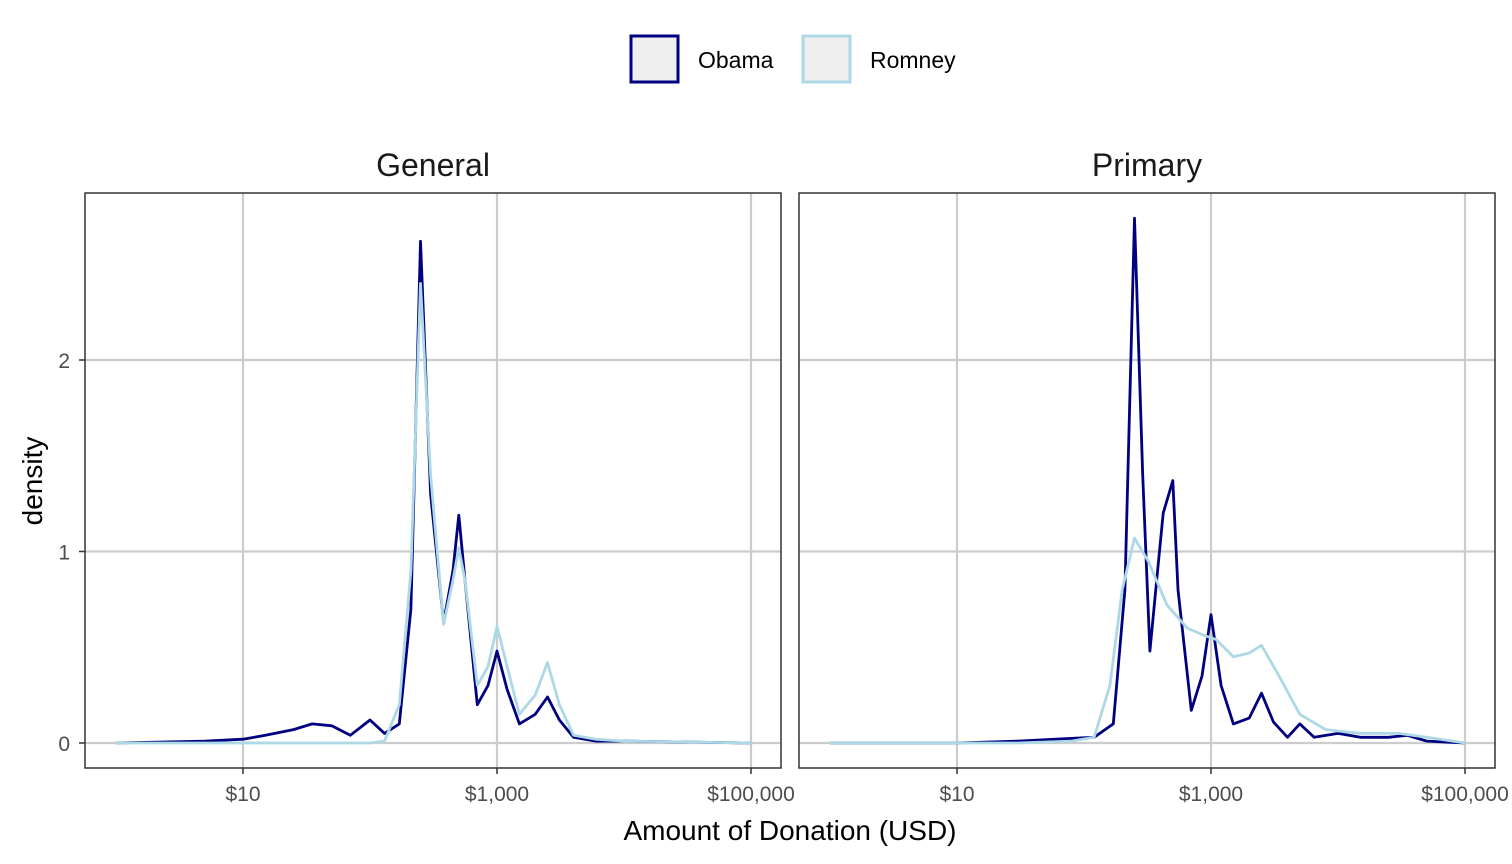 This screenshot has height=864, width=1512. I want to click on y-tick-label: 1, so click(64, 553).